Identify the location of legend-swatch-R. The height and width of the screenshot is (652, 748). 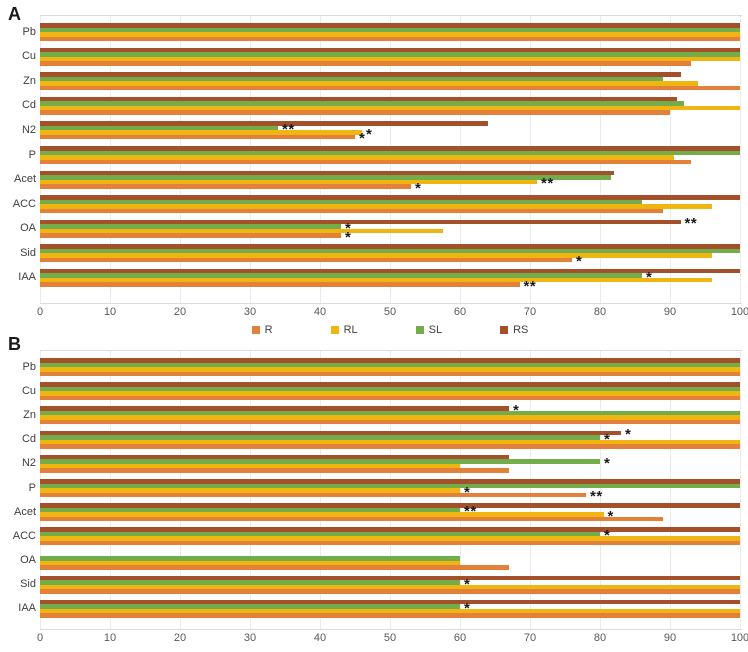
(255, 330).